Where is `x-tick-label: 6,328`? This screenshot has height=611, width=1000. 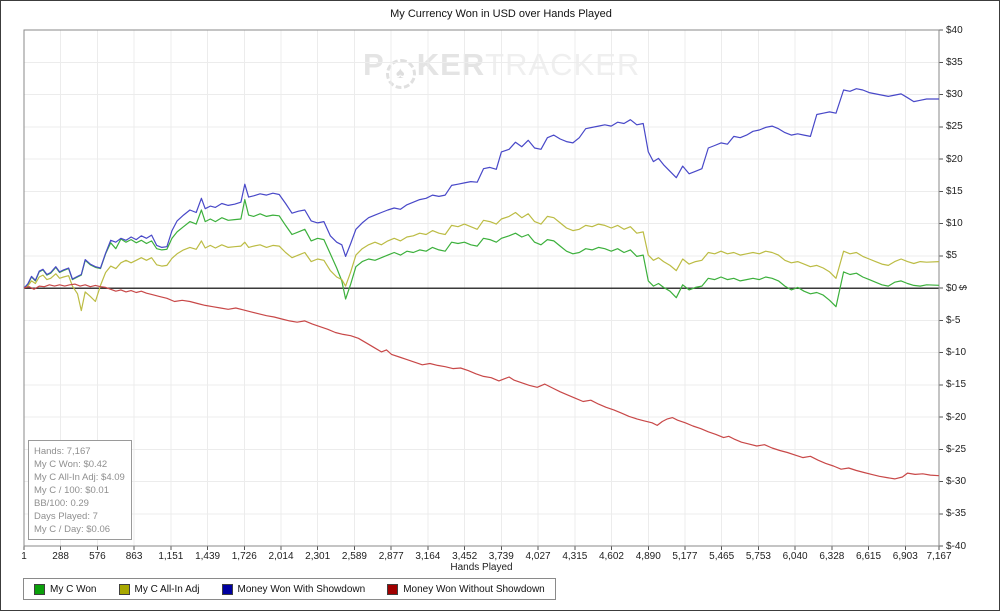 x-tick-label: 6,328 is located at coordinates (832, 556).